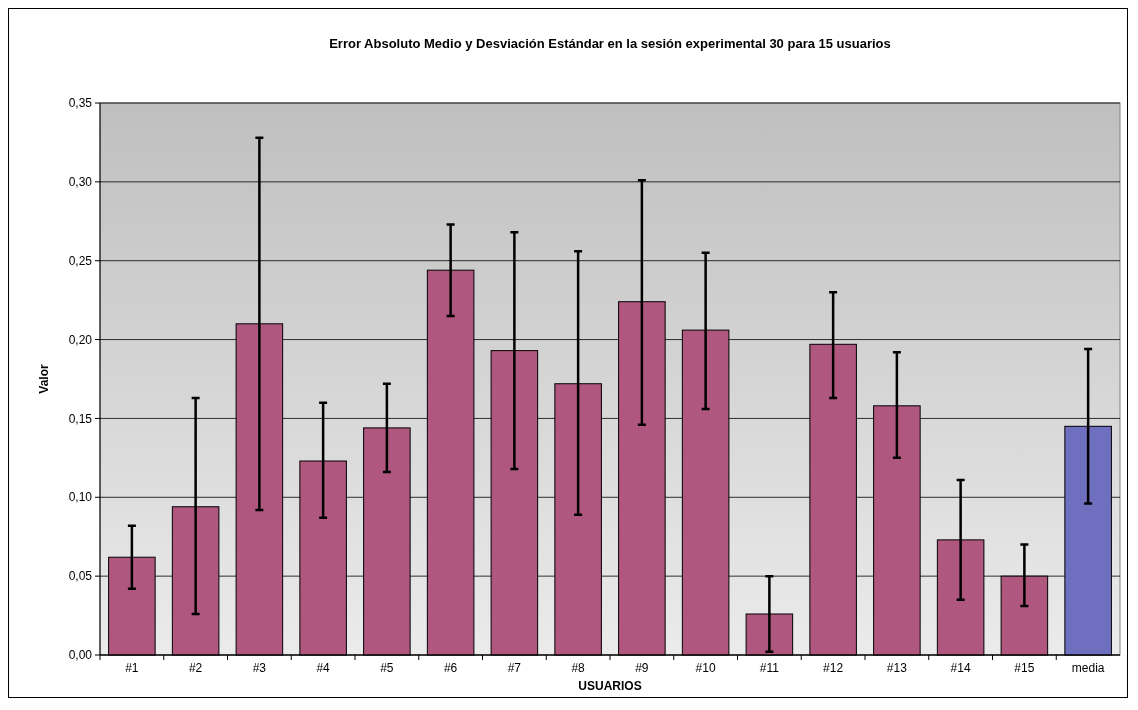  What do you see at coordinates (960, 668) in the screenshot?
I see `x-tick-label: #14` at bounding box center [960, 668].